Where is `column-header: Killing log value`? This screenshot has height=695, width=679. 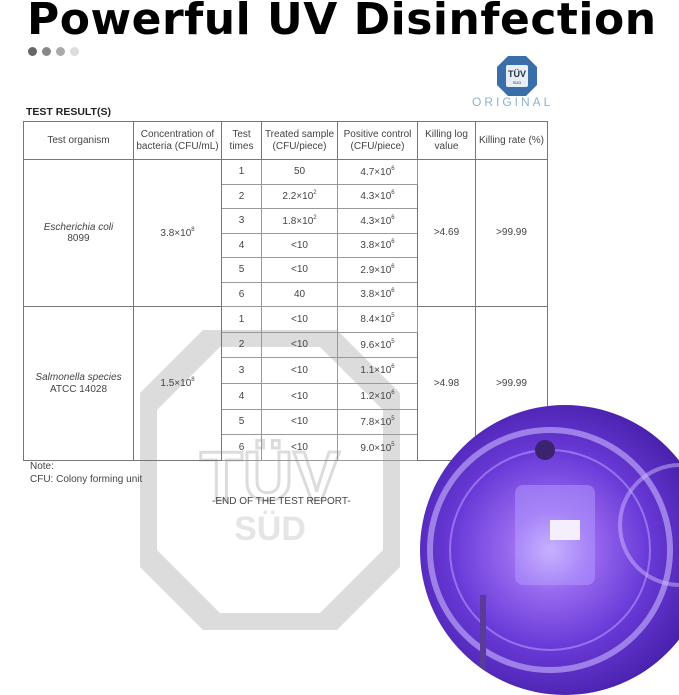
column-header: Killing log value is located at coordinates (446, 140).